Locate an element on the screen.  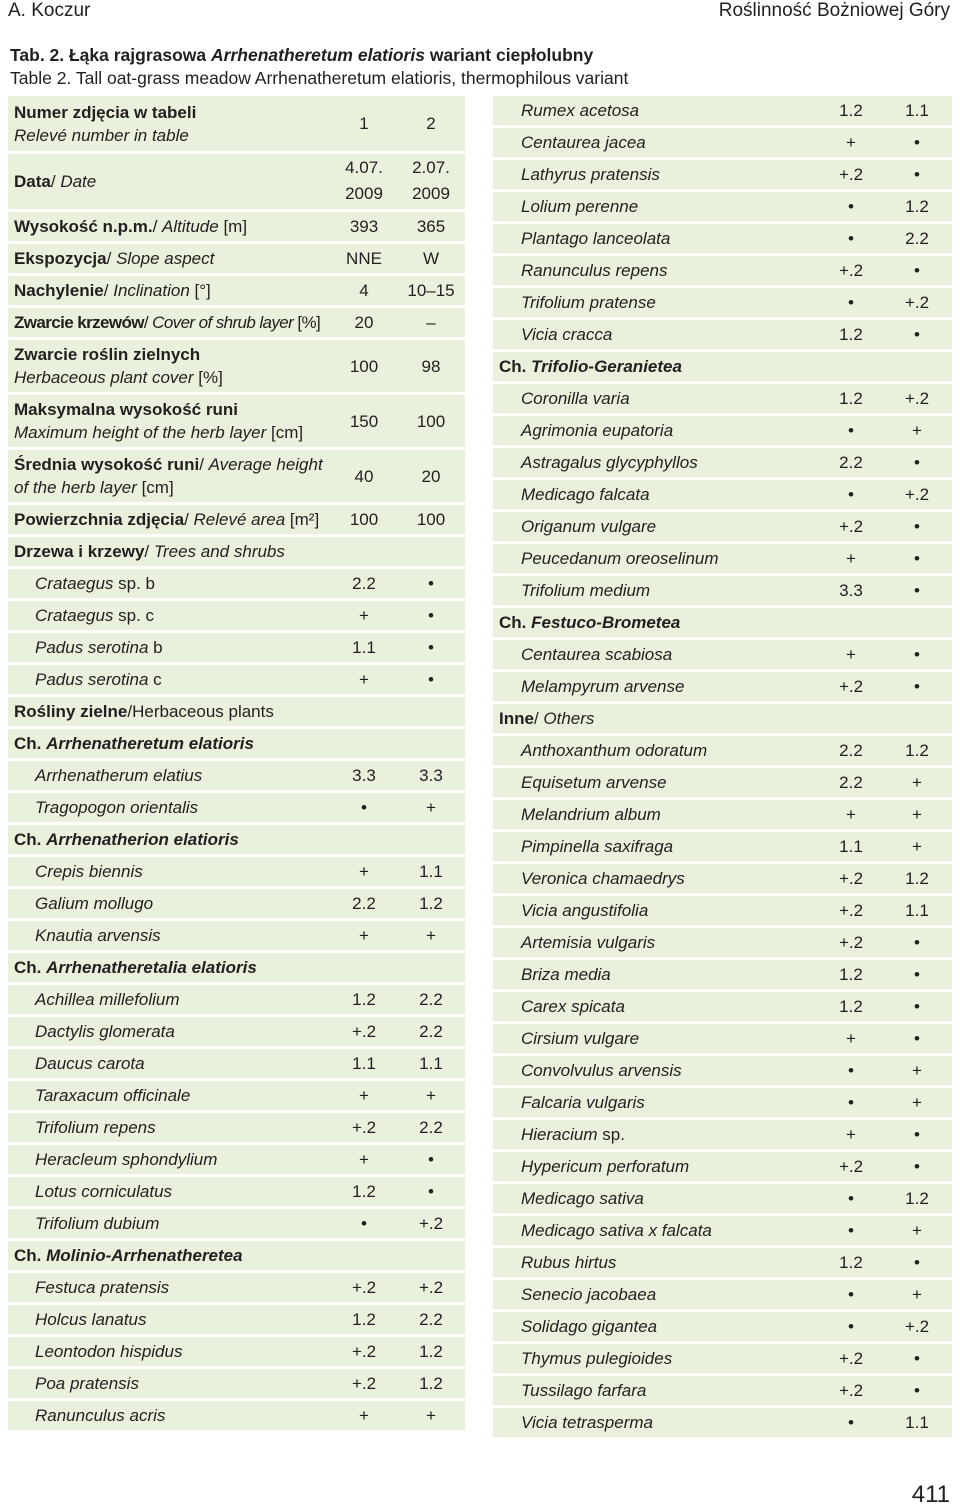
label-unit: [m] is located at coordinates (233, 226).